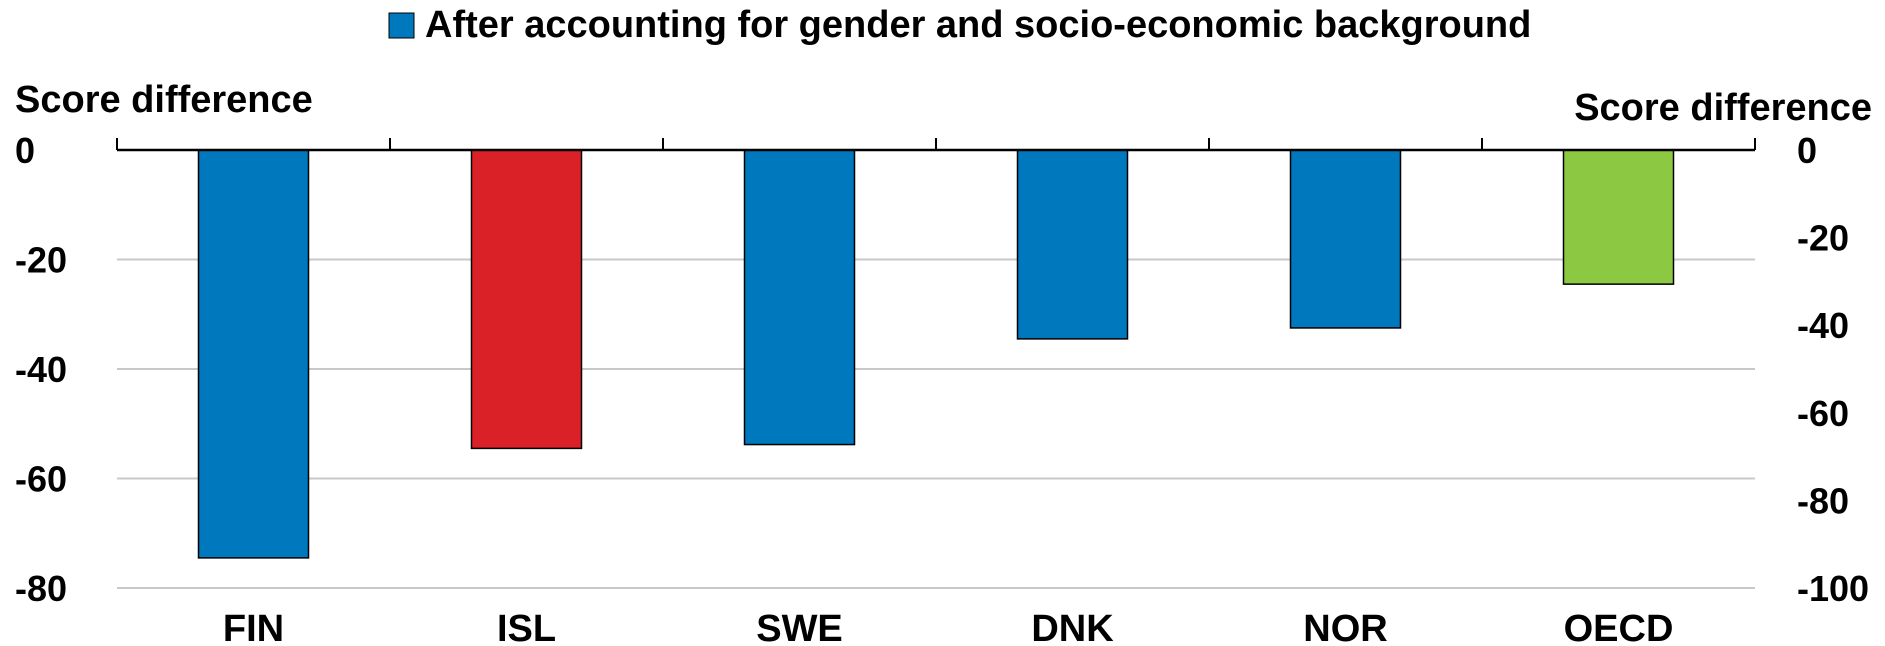 This screenshot has width=1885, height=646. I want to click on x-axis, so click(936, 145).